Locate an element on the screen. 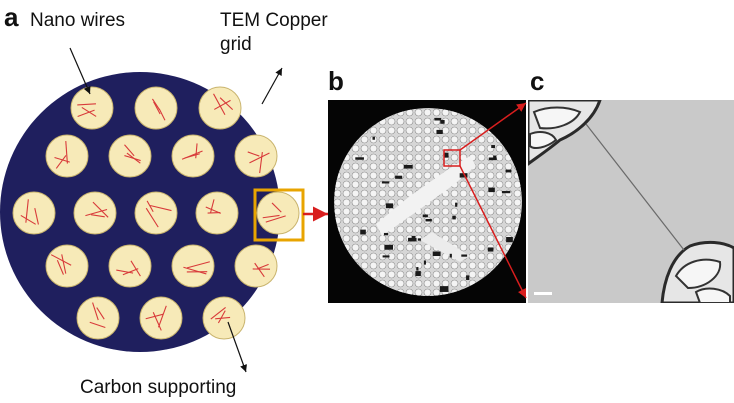 The image size is (734, 403). panel-letter-c: c is located at coordinates (537, 81).